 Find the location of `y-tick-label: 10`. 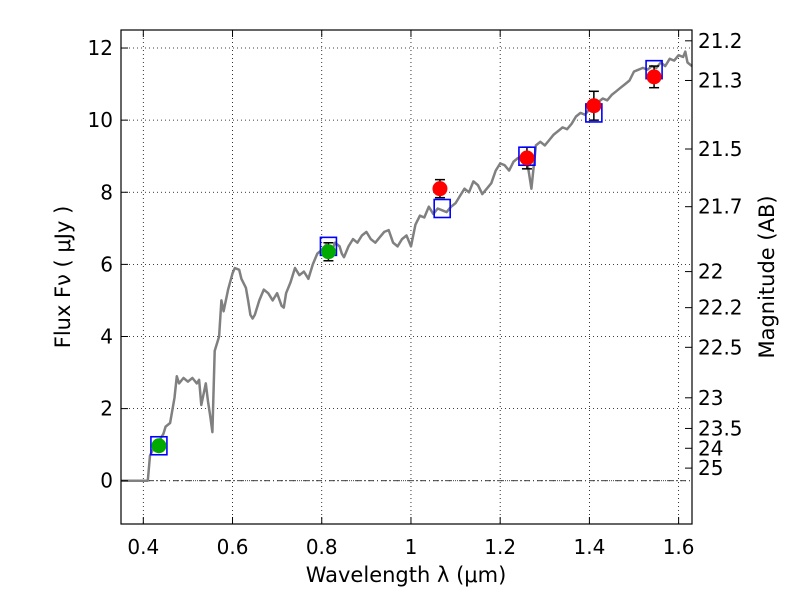

y-tick-label: 10 is located at coordinates (100, 120).